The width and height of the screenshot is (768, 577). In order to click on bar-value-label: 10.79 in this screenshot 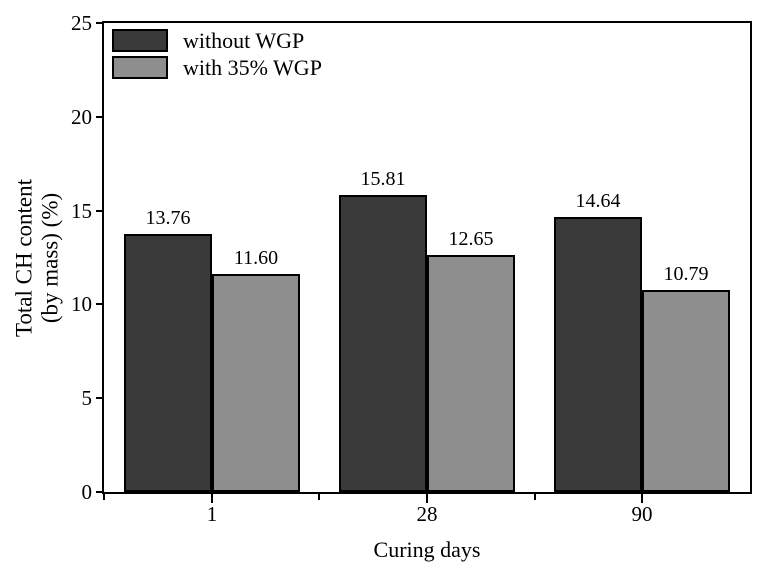, I will do `click(686, 274)`.